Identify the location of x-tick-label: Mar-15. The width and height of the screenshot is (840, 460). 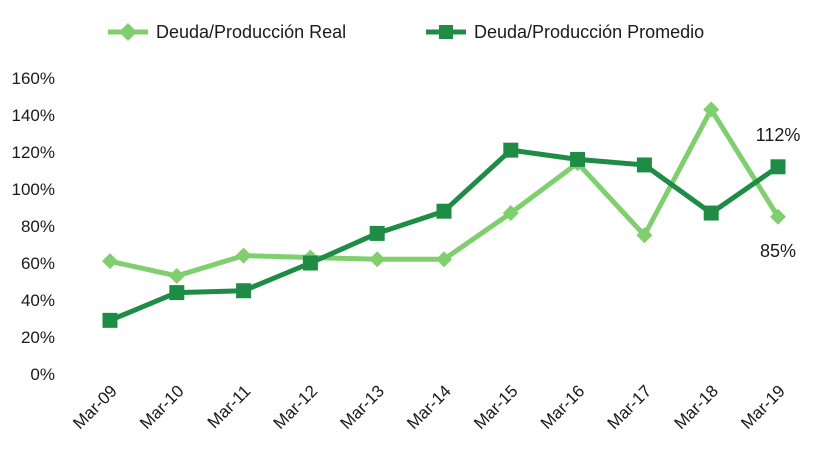
(496, 407).